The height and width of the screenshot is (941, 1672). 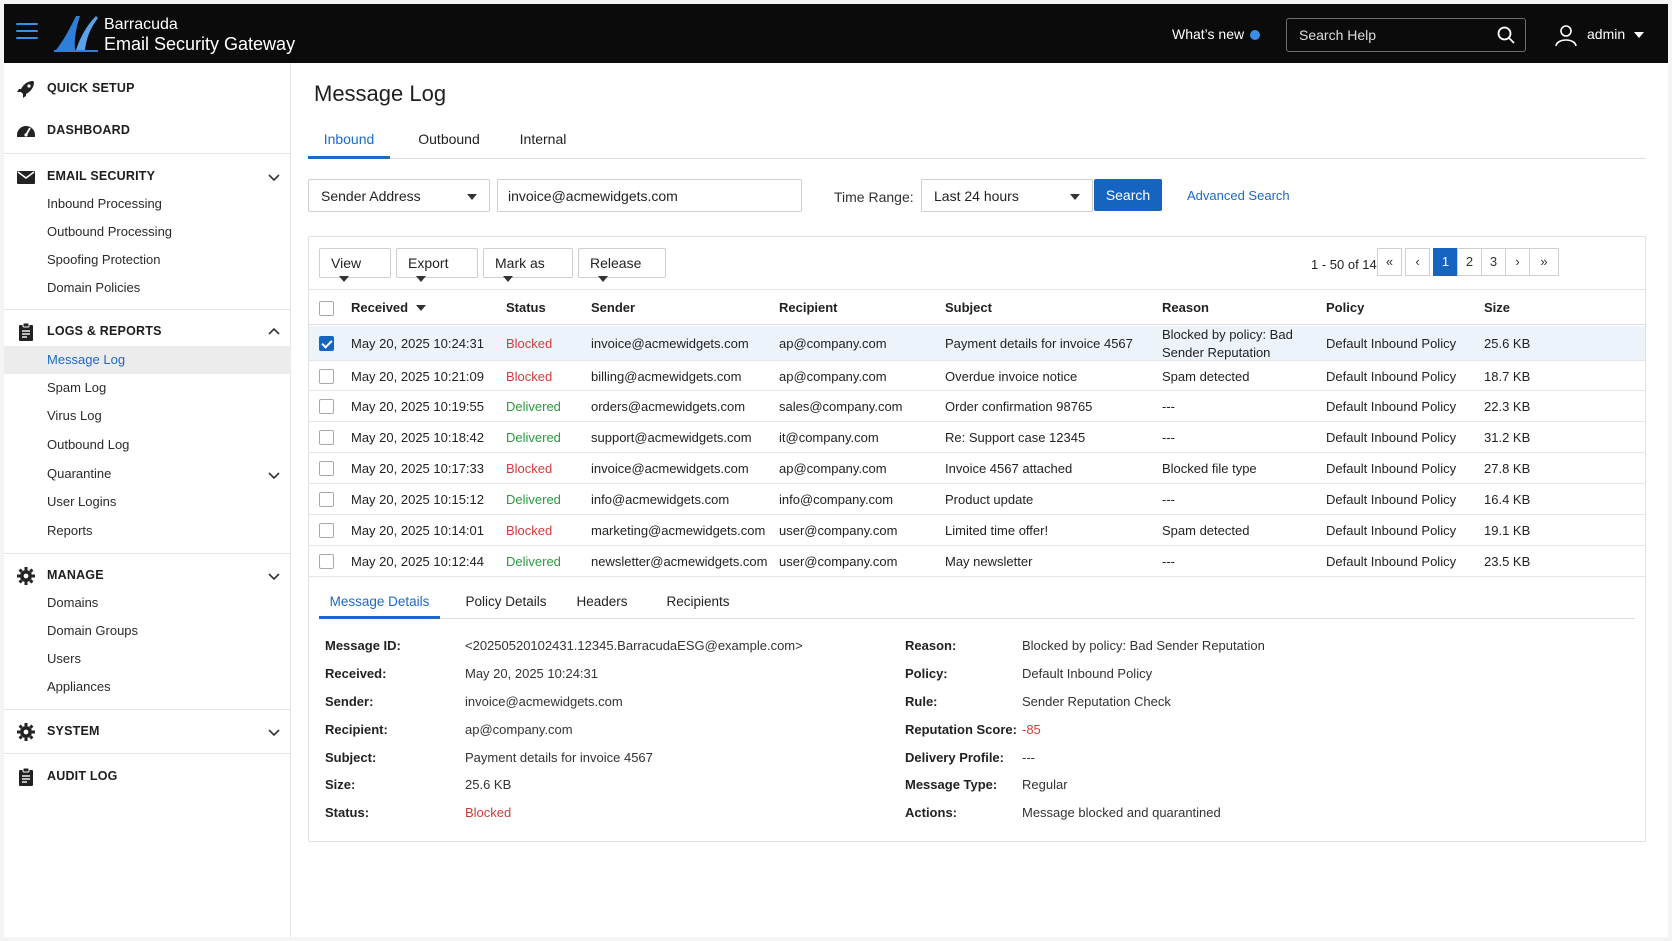 What do you see at coordinates (1544, 262) in the screenshot?
I see `last-page-button: »` at bounding box center [1544, 262].